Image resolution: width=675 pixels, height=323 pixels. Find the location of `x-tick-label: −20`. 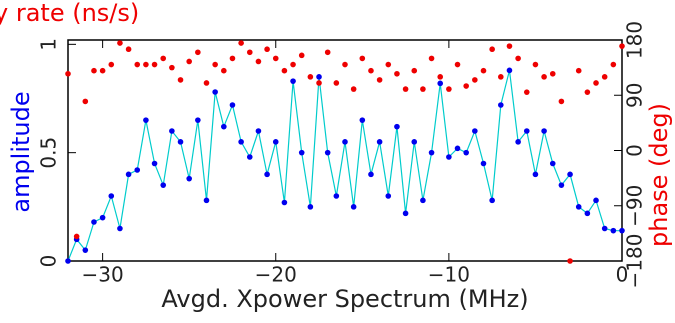

x-tick-label: −20 is located at coordinates (276, 275).